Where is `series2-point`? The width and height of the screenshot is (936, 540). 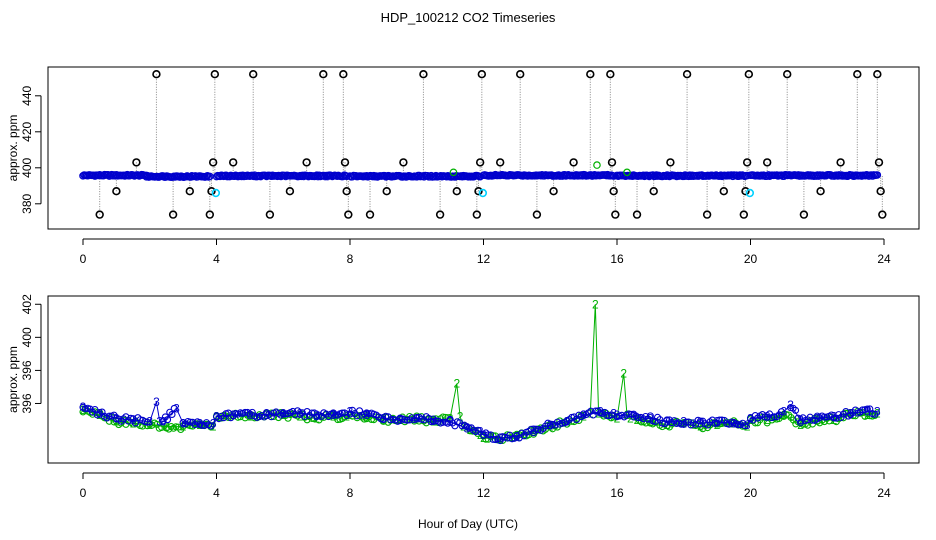
series2-point is located at coordinates (453, 172).